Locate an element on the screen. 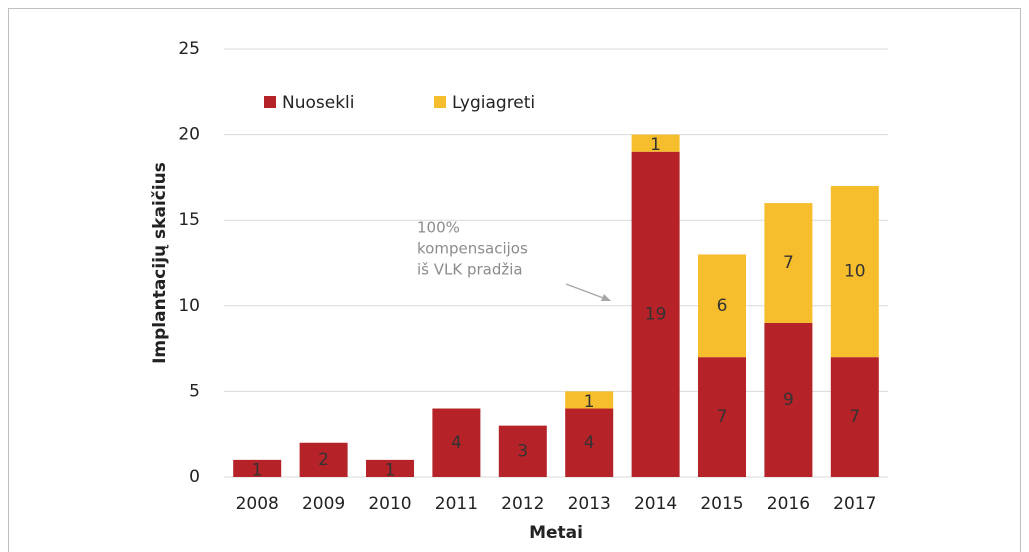 The image size is (1029, 552). annotation: 100% is located at coordinates (438, 228).